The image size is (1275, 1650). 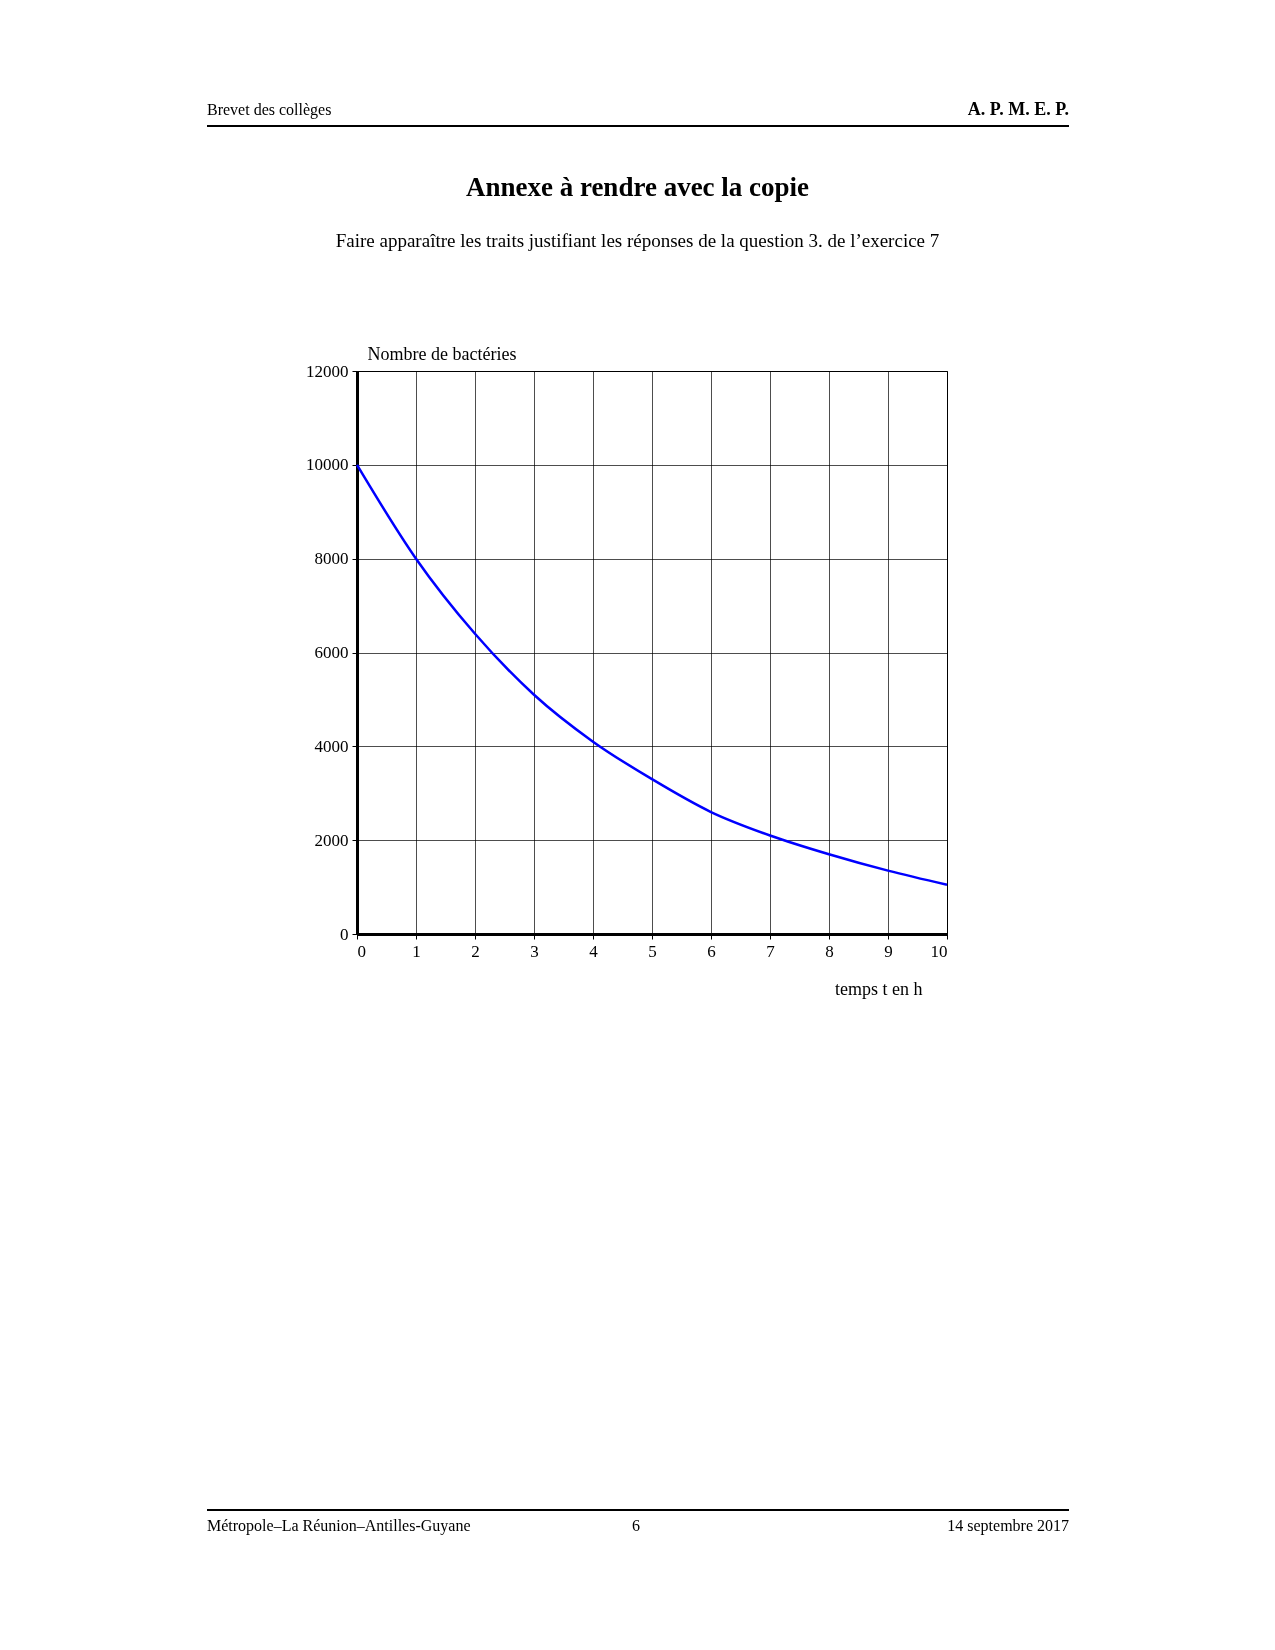 I want to click on x-tick-label: 0, so click(x=361, y=951).